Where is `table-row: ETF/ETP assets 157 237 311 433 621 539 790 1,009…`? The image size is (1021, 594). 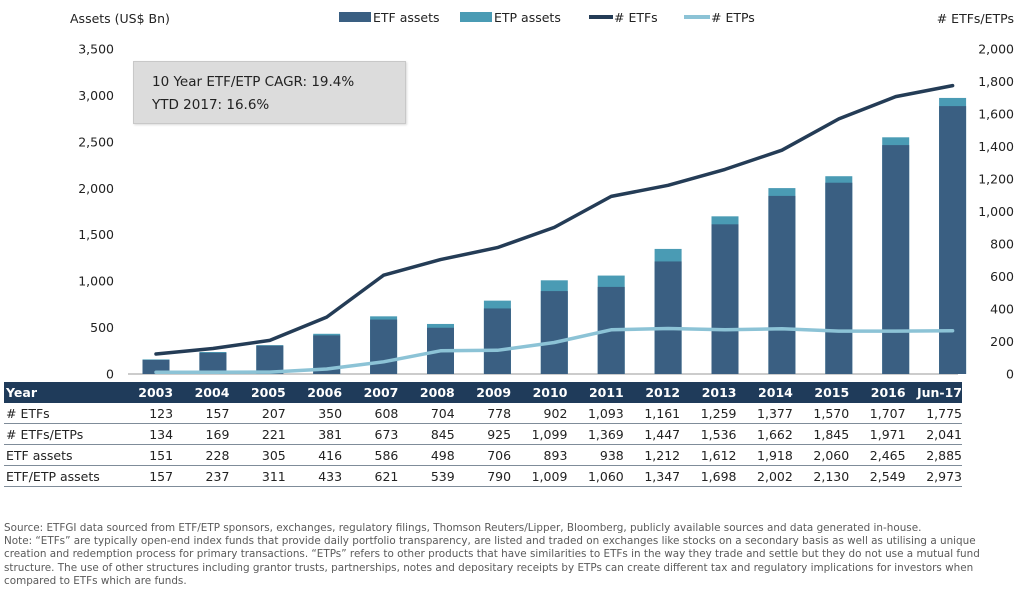 table-row: ETF/ETP assets 157 237 311 433 621 539 790 1,009… is located at coordinates (483, 476).